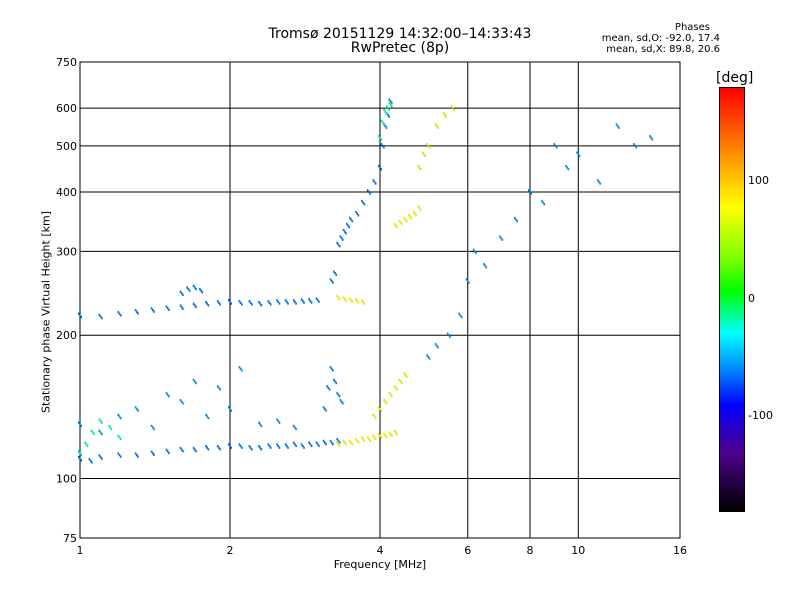  I want to click on trace-f-trace, so click(199, 308).